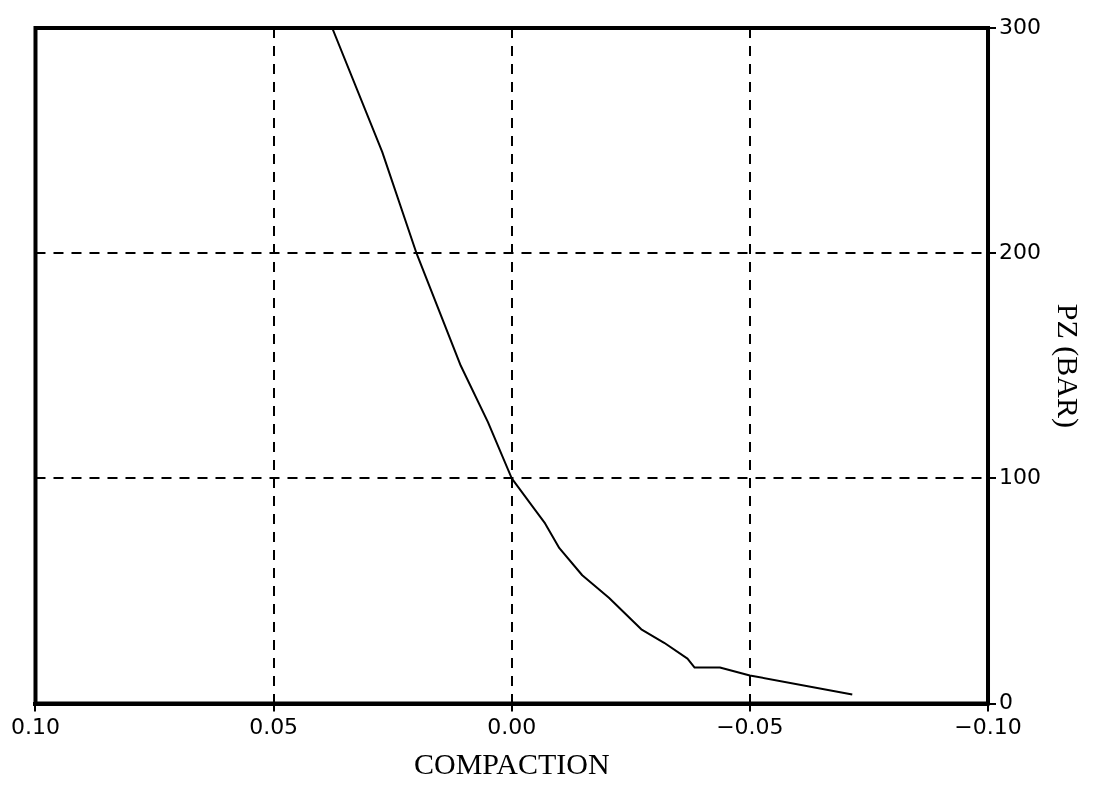 The height and width of the screenshot is (802, 1113). Describe the element at coordinates (1020, 251) in the screenshot. I see `y-tick-label: 200` at that location.